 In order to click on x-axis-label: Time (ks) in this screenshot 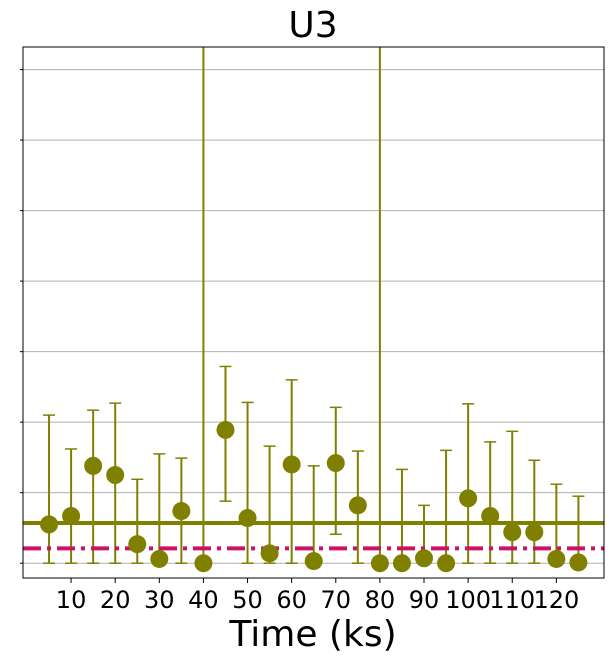, I will do `click(312, 634)`.